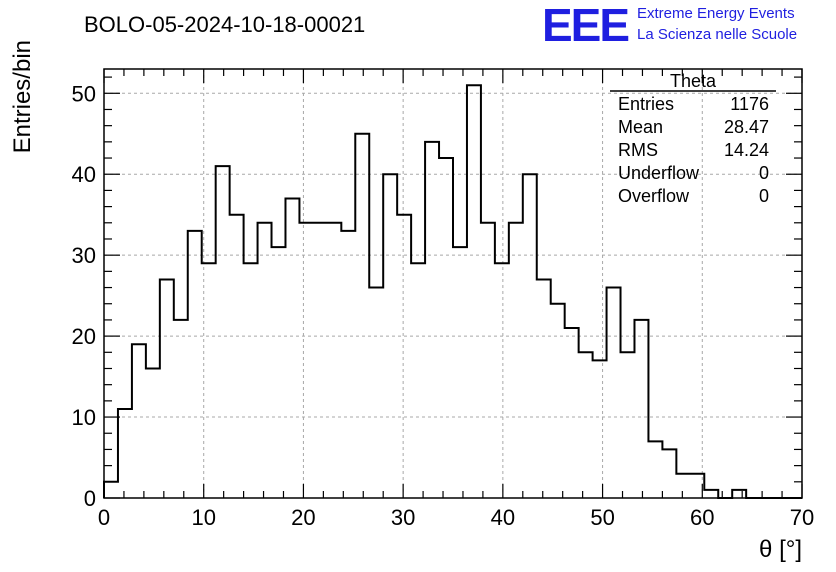 The image size is (836, 572). Describe the element at coordinates (403, 517) in the screenshot. I see `x-tick-label: 30` at that location.